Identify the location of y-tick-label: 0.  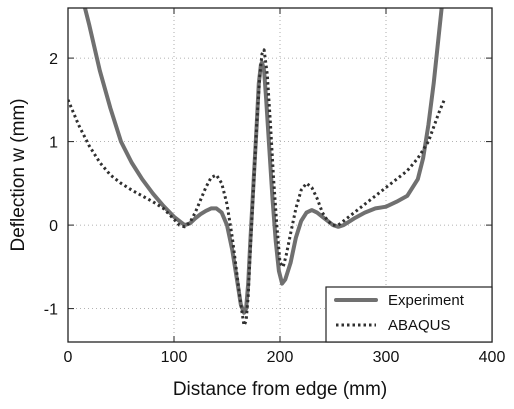
(53, 226).